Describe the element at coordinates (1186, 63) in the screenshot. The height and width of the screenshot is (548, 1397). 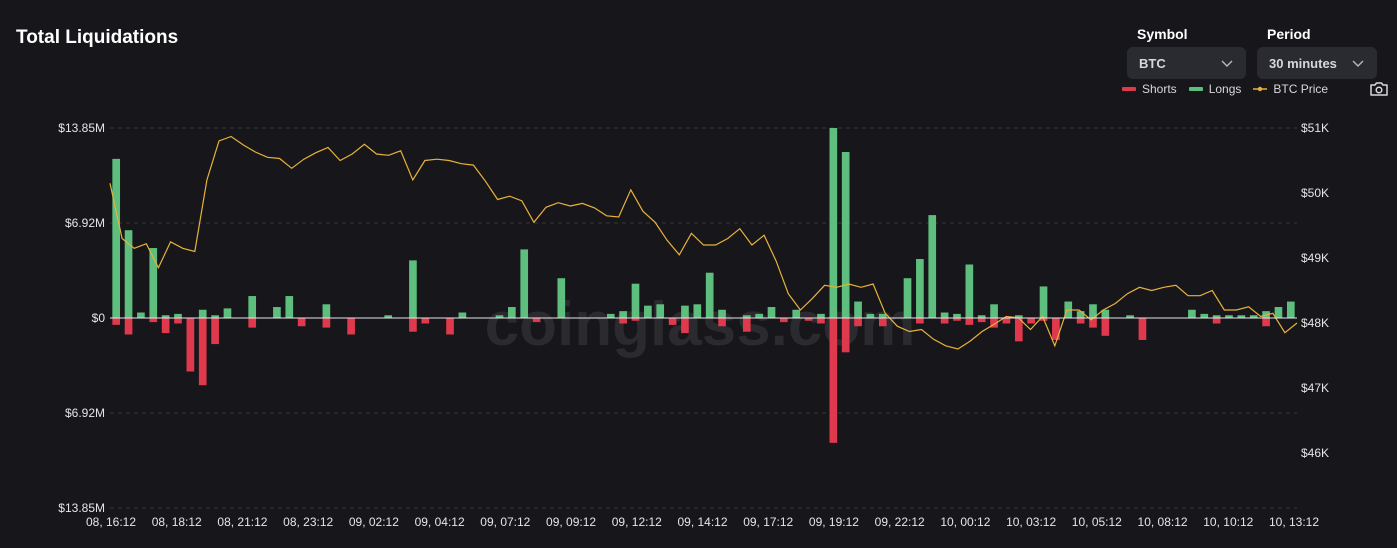
I see `symbol-select: BTC` at that location.